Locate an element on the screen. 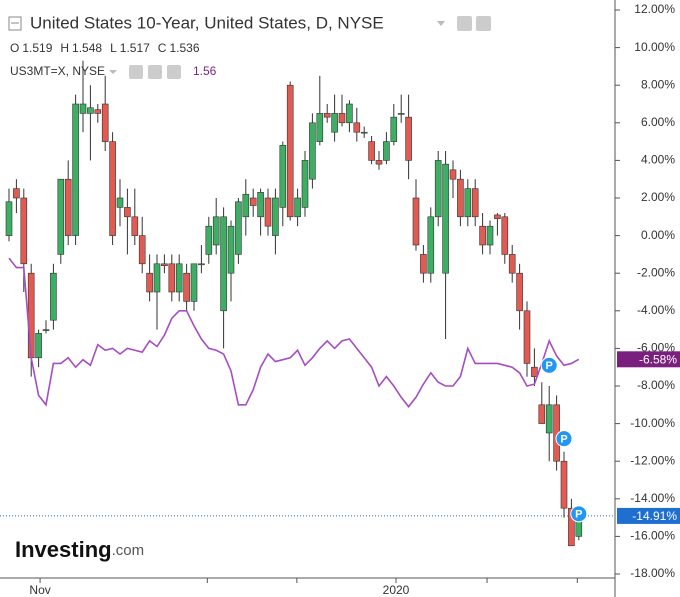  x-tick-label: Nov is located at coordinates (39, 590).